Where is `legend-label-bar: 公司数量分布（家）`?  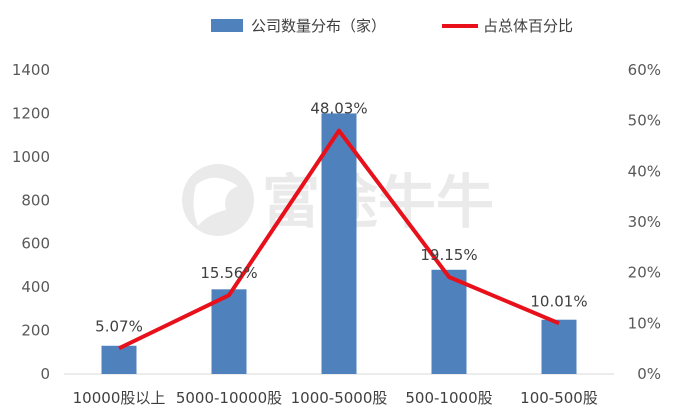 legend-label-bar: 公司数量分布（家） is located at coordinates (318, 26).